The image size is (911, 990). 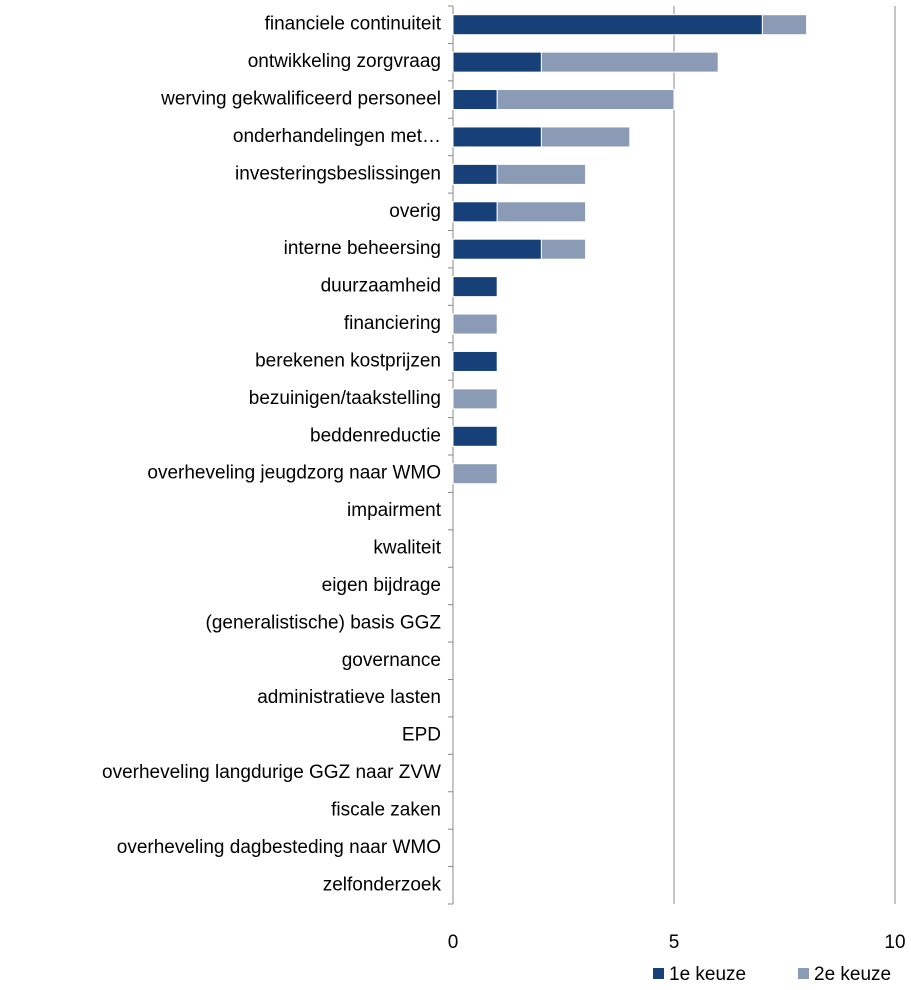 What do you see at coordinates (353, 24) in the screenshot?
I see `y-tick-label: financiele continuiteit` at bounding box center [353, 24].